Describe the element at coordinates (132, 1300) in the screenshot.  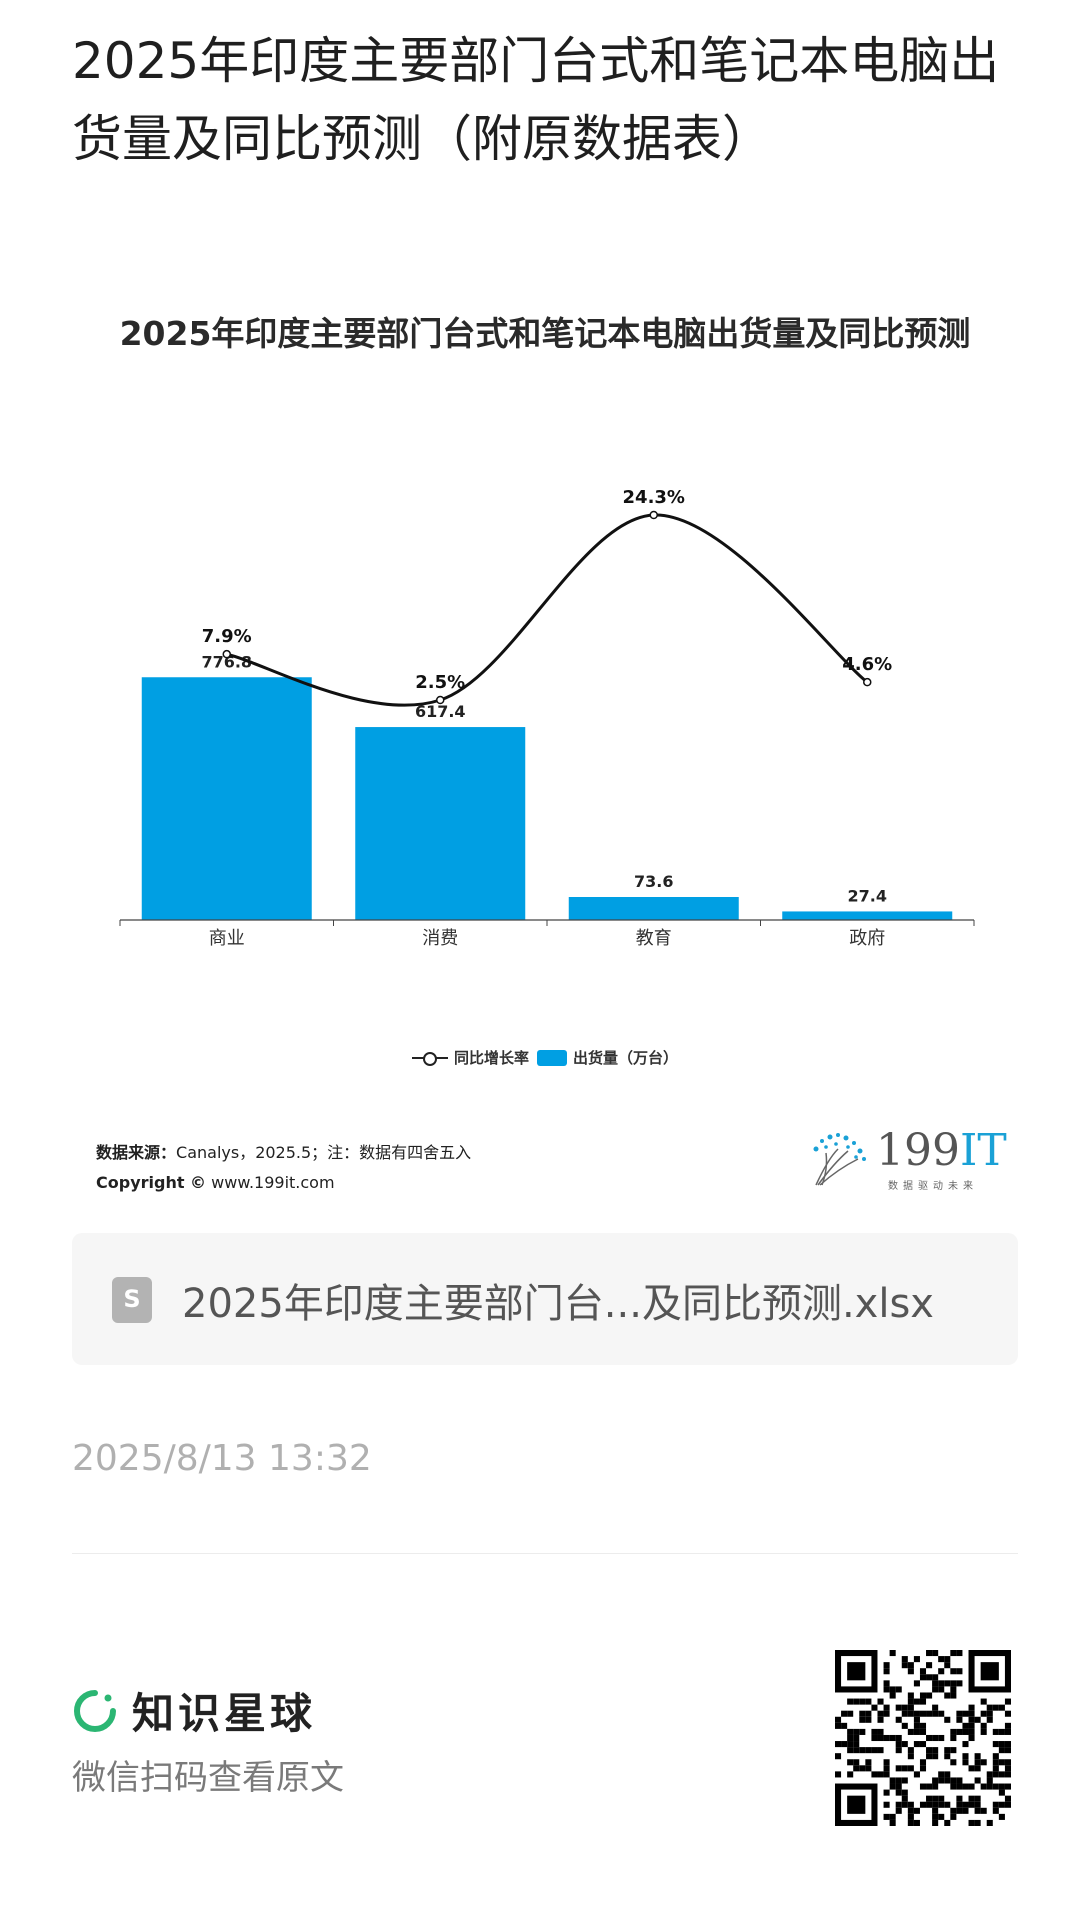
I see `spreadsheet-file-icon` at that location.